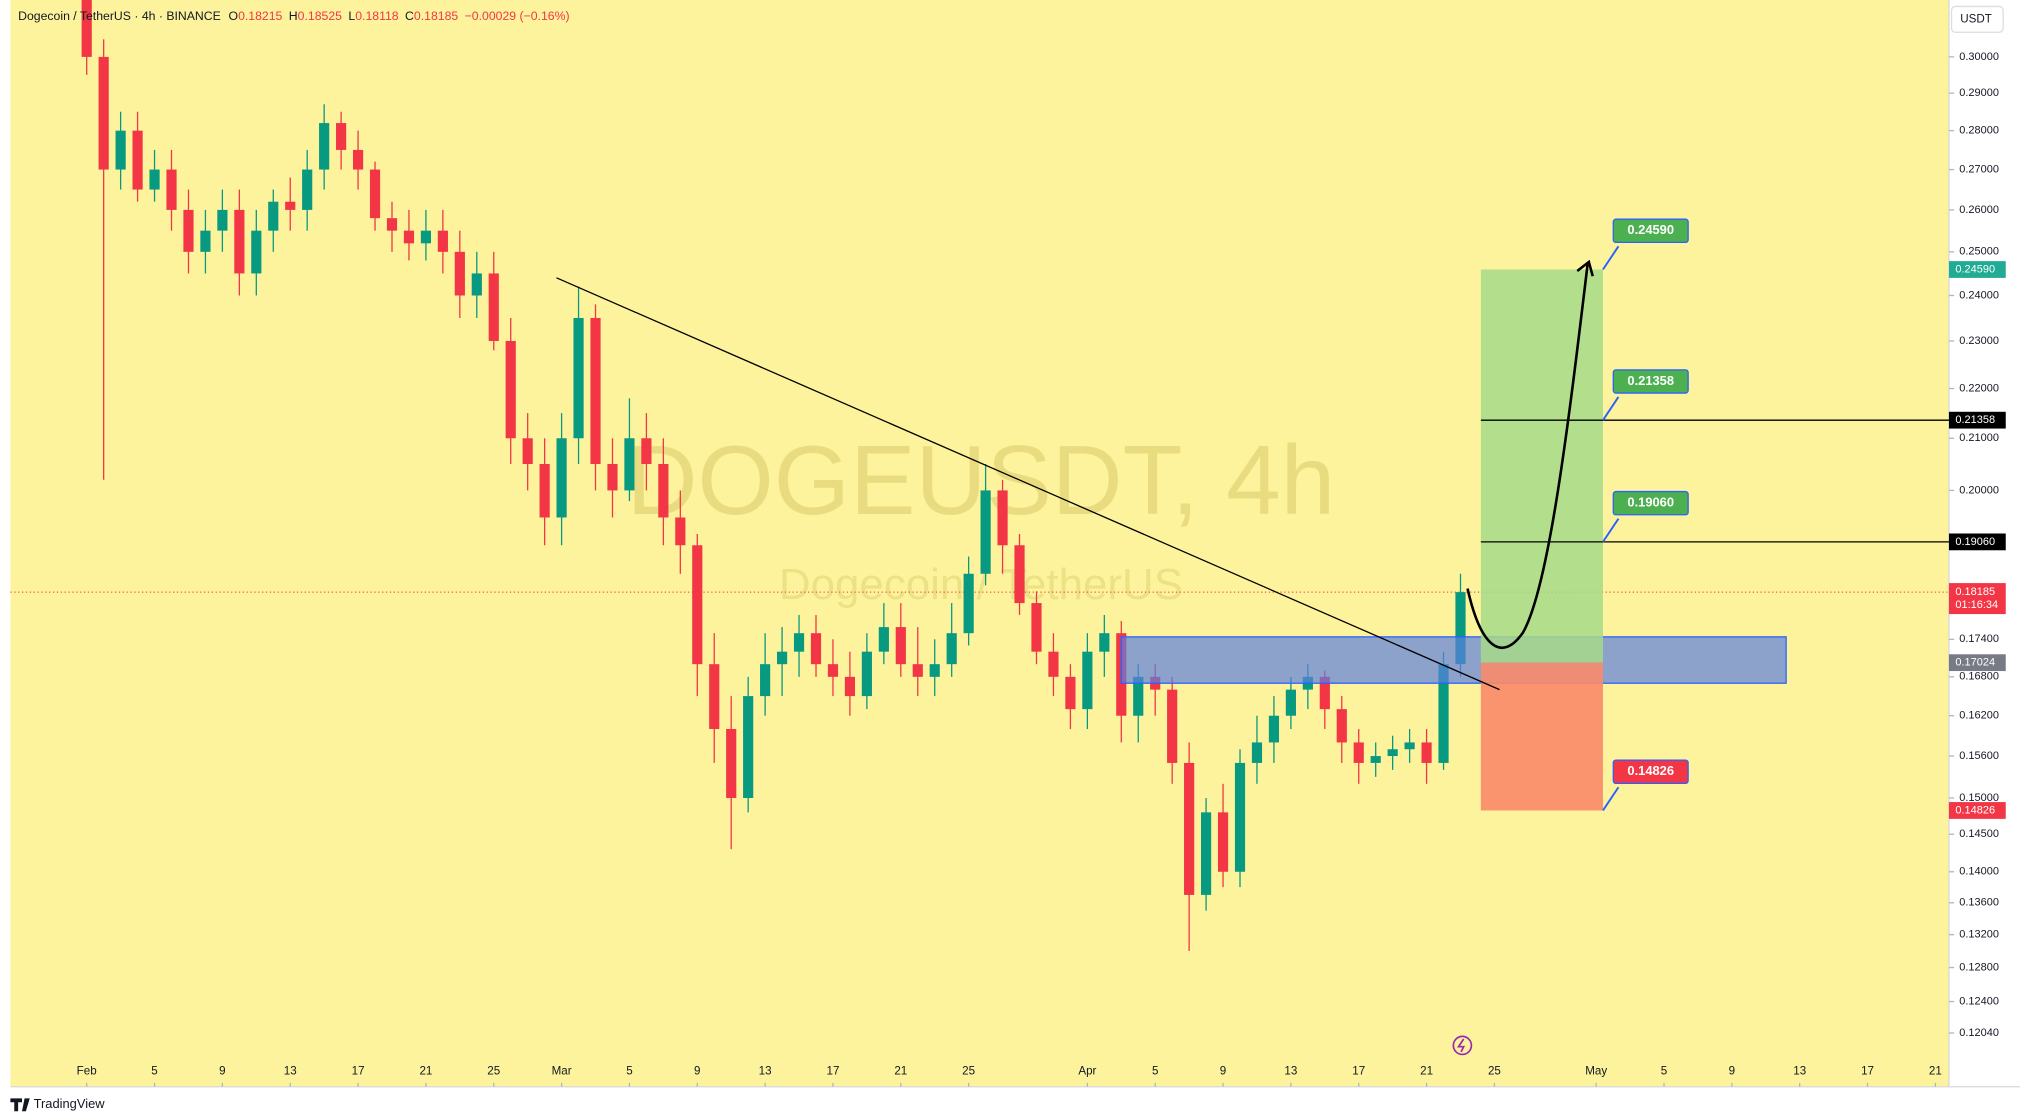 The width and height of the screenshot is (2020, 1119). I want to click on callout-label: 0.21358, so click(1650, 380).